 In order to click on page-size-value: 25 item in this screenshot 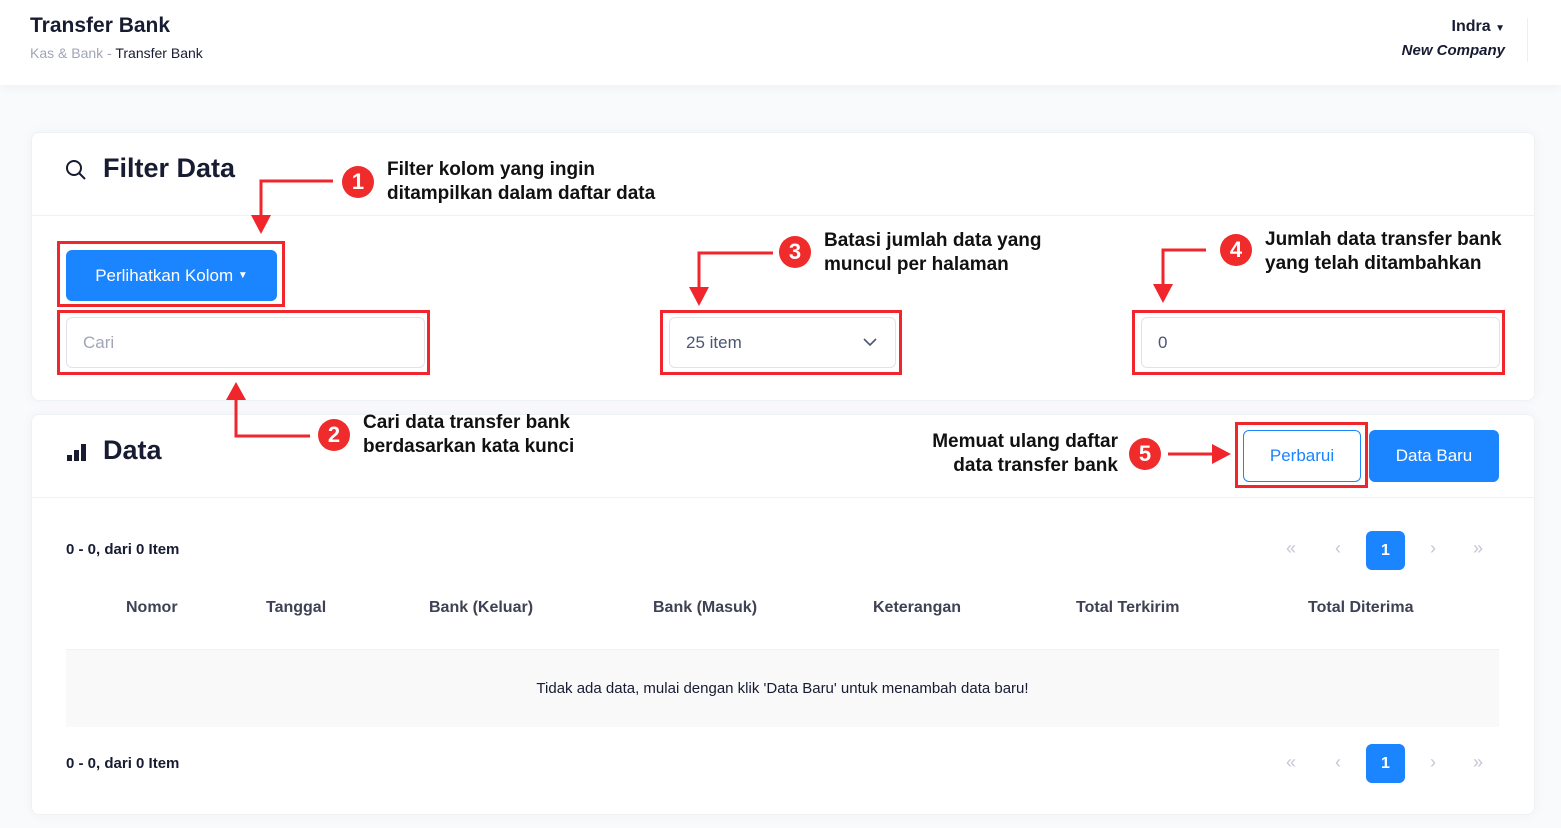, I will do `click(714, 342)`.